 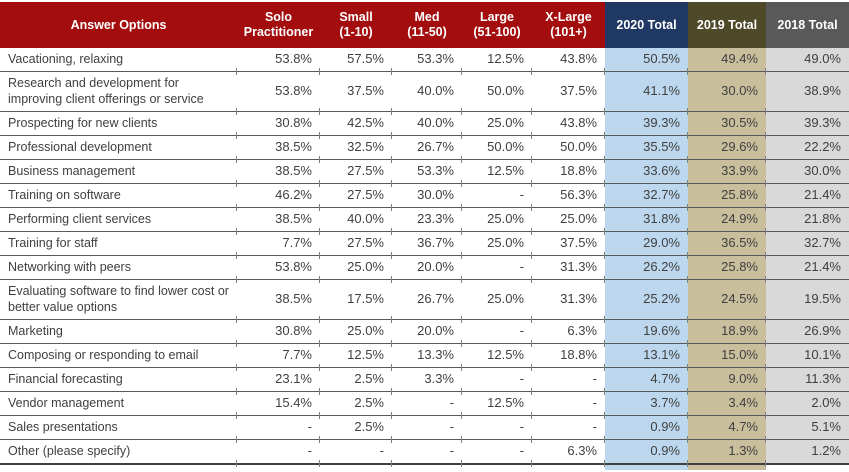 What do you see at coordinates (646, 333) in the screenshot?
I see `value-cell: 19.6%` at bounding box center [646, 333].